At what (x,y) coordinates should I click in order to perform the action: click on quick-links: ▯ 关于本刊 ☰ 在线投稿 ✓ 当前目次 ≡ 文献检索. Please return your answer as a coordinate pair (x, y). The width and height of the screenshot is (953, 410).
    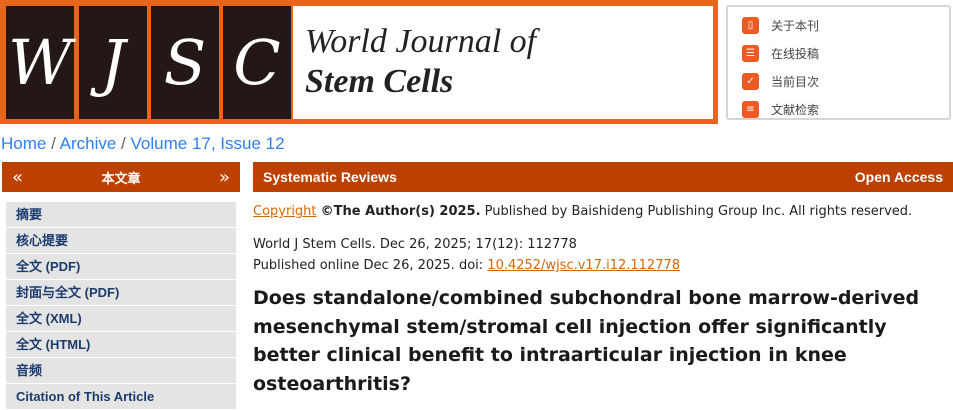
    Looking at the image, I should click on (838, 62).